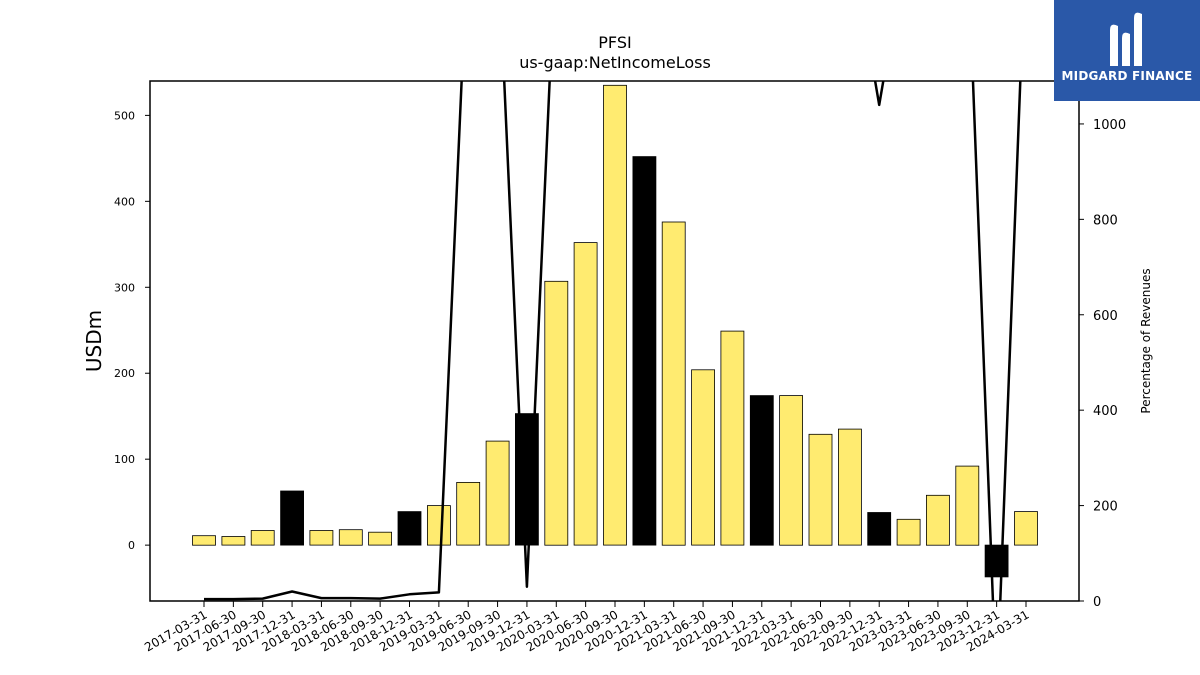 The height and width of the screenshot is (675, 1200). Describe the element at coordinates (1127, 76) in the screenshot. I see `brand-name: MIDGARD FINANCE` at that location.